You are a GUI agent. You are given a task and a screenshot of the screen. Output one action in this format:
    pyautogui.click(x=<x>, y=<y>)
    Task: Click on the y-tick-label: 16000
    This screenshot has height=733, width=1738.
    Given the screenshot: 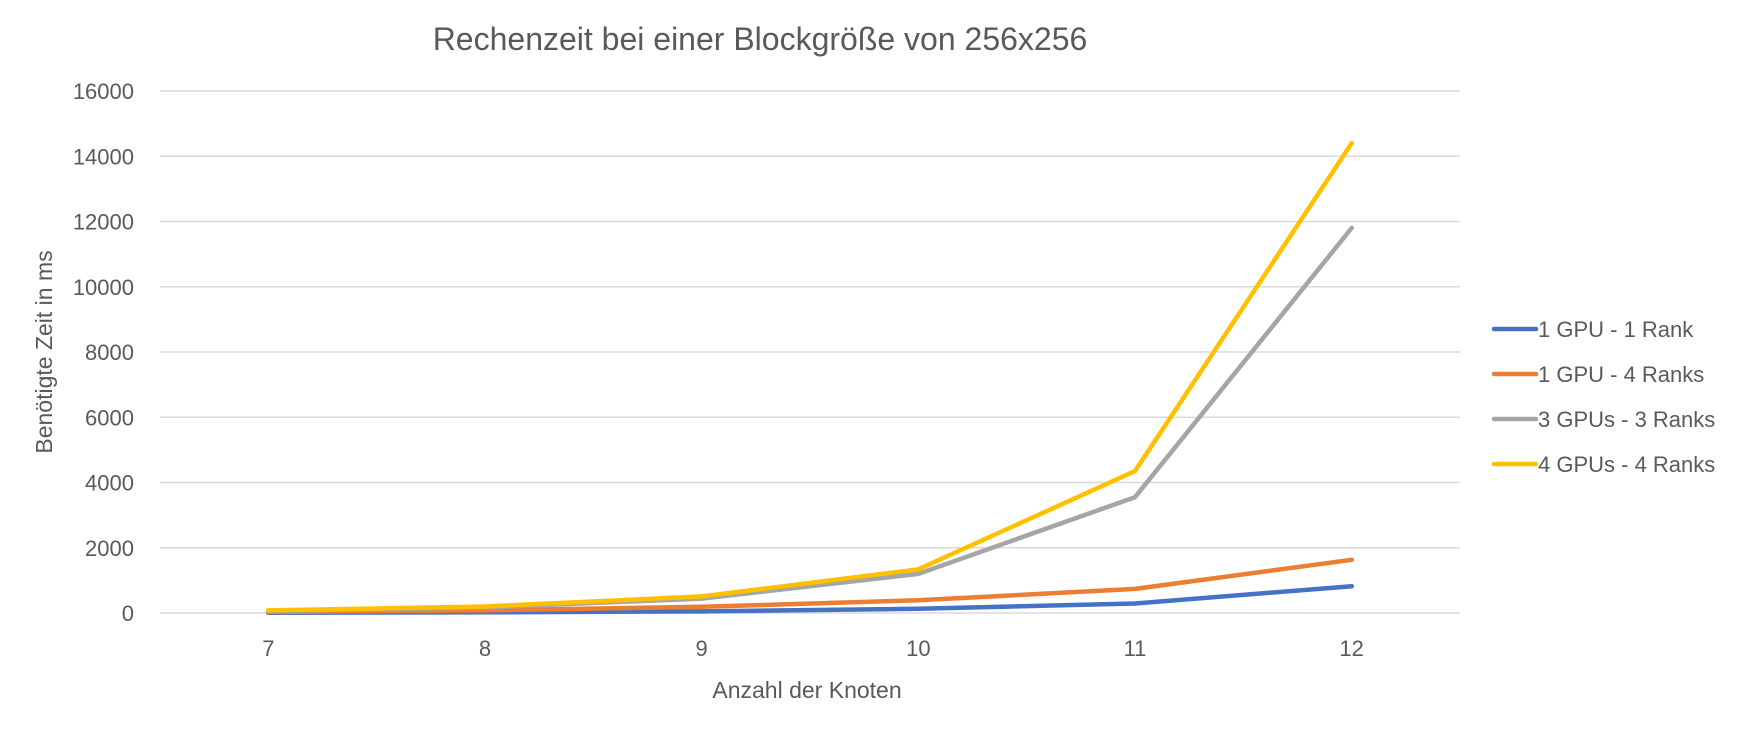 What is the action you would take?
    pyautogui.click(x=103, y=91)
    